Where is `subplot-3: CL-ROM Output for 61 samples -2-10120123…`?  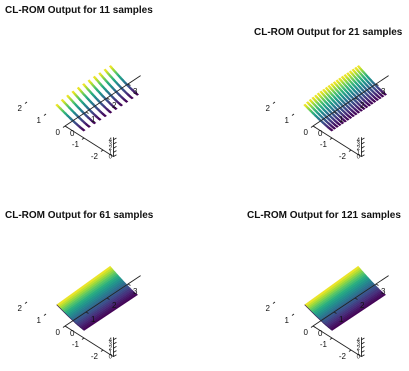 subplot-3: CL-ROM Output for 61 samples -2-10120123… is located at coordinates (79, 285).